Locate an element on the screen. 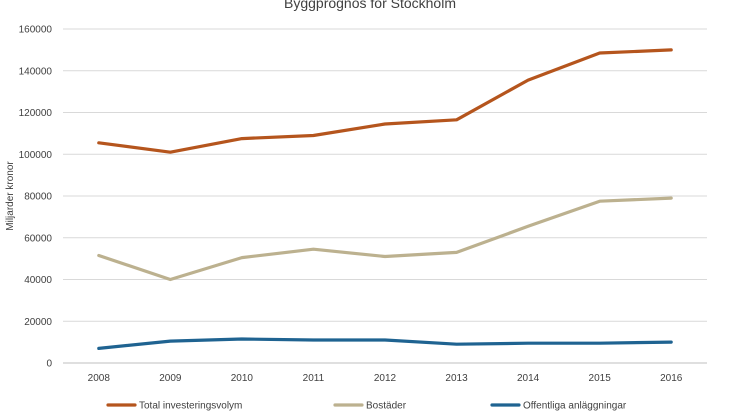  x-tick-label: 2010 is located at coordinates (242, 378).